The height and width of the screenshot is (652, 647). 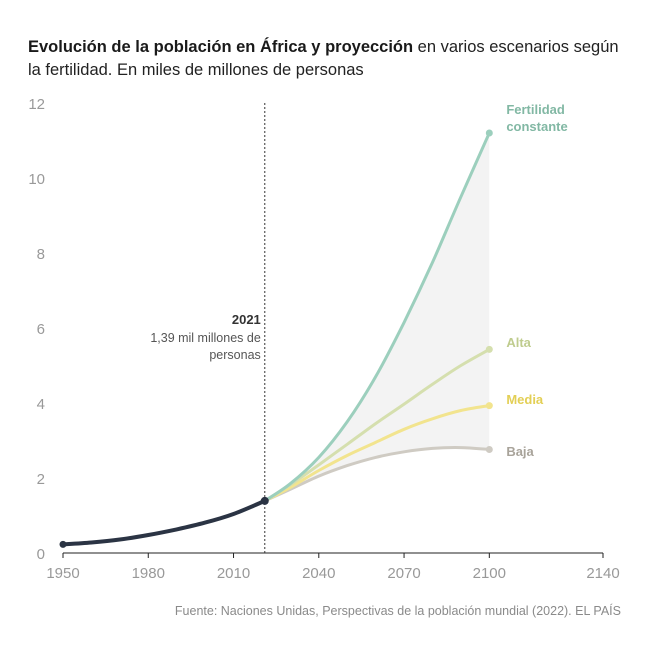 I want to click on end-point-alta, so click(x=489, y=349).